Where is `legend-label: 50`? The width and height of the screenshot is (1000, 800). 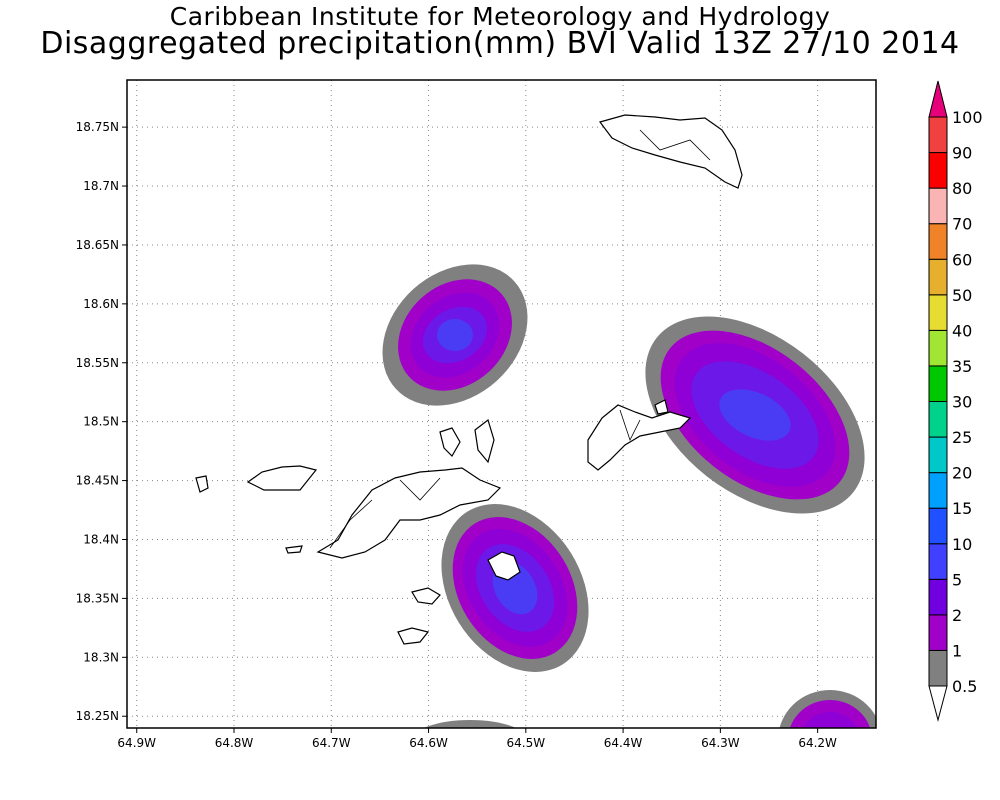
legend-label: 50 is located at coordinates (962, 295).